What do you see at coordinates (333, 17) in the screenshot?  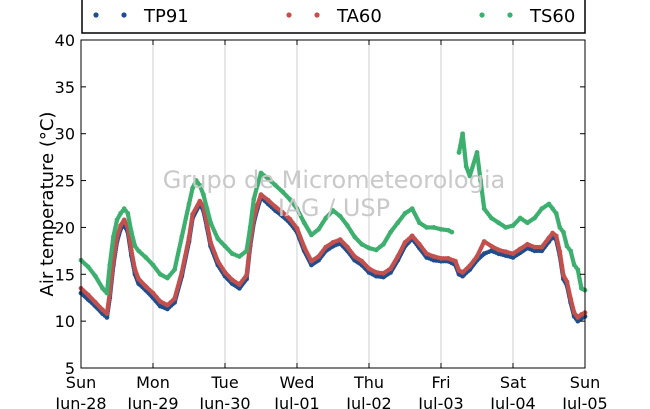 I see `legend-box` at bounding box center [333, 17].